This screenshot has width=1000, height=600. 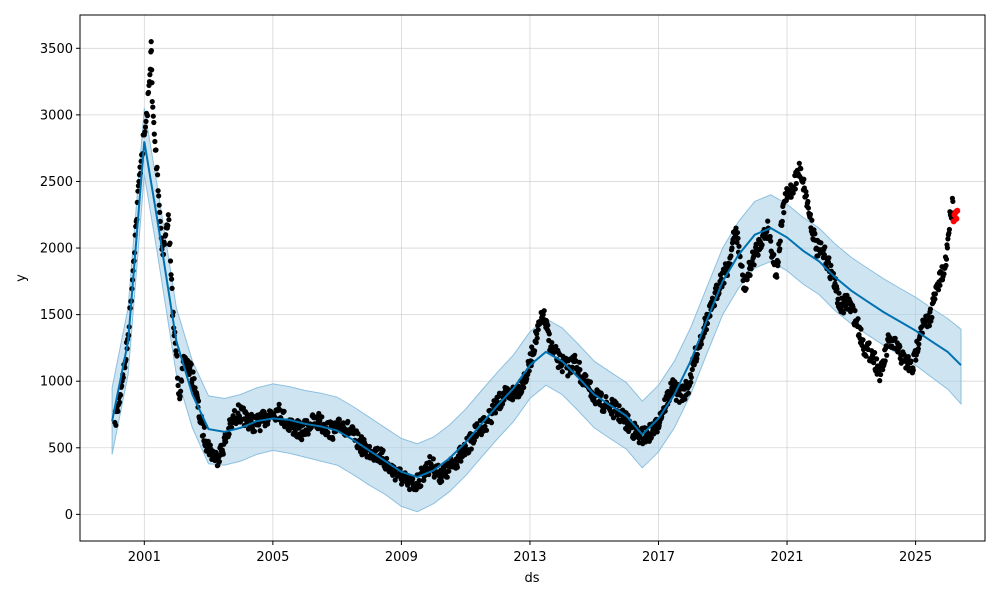 What do you see at coordinates (658, 557) in the screenshot?
I see `x-tick-label: 2017` at bounding box center [658, 557].